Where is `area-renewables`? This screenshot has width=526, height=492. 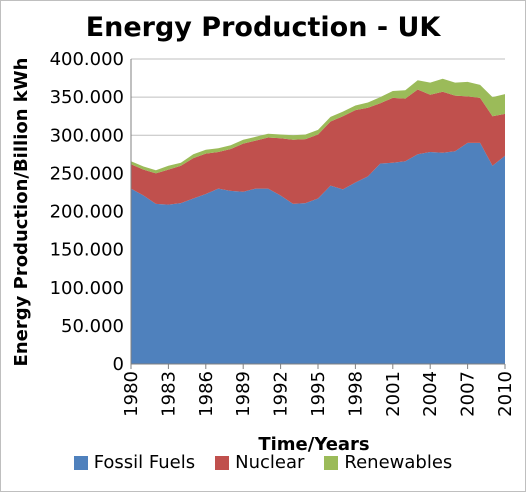
area-renewables is located at coordinates (318, 126).